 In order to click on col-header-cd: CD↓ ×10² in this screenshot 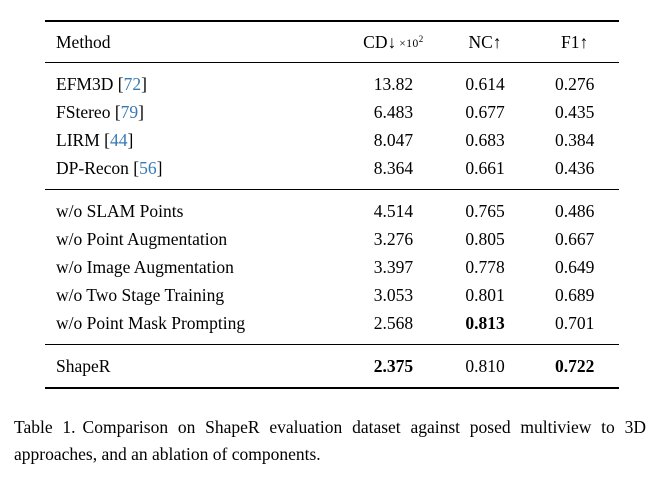, I will do `click(393, 42)`.